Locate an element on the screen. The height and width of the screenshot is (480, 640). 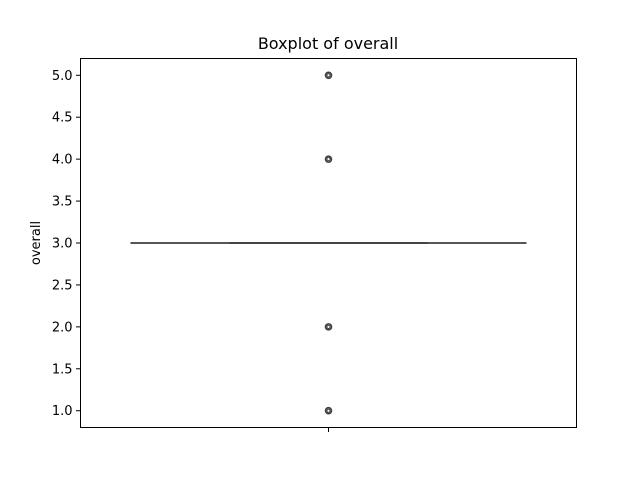
y-tick-label: 2.0 is located at coordinates (62, 327).